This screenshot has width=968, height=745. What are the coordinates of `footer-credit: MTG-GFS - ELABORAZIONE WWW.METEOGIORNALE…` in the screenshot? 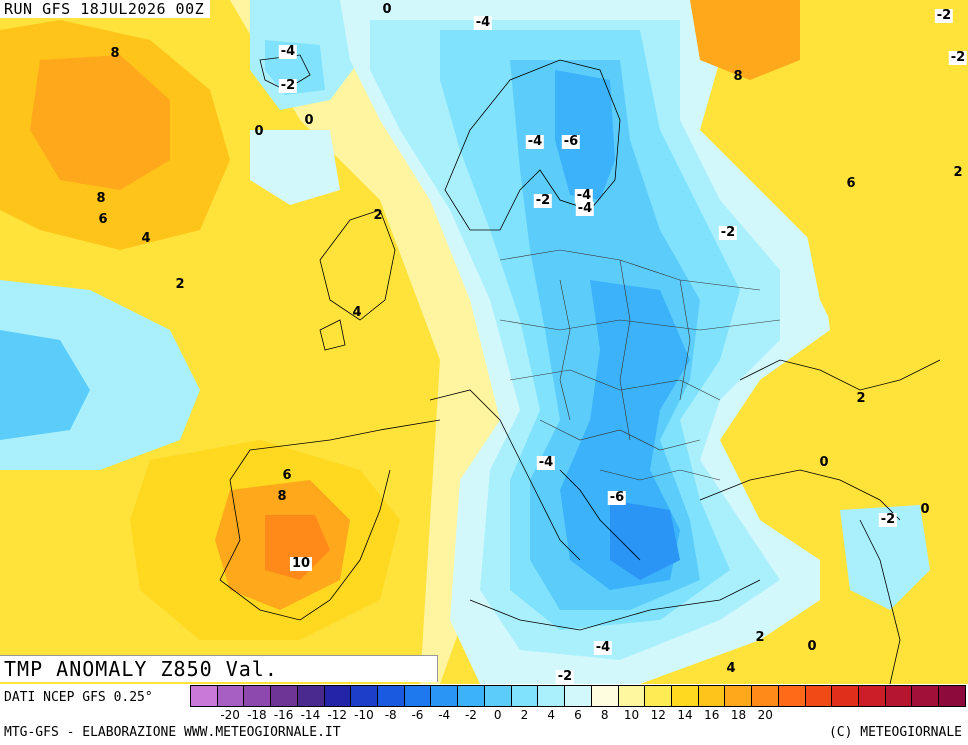 It's located at (172, 732).